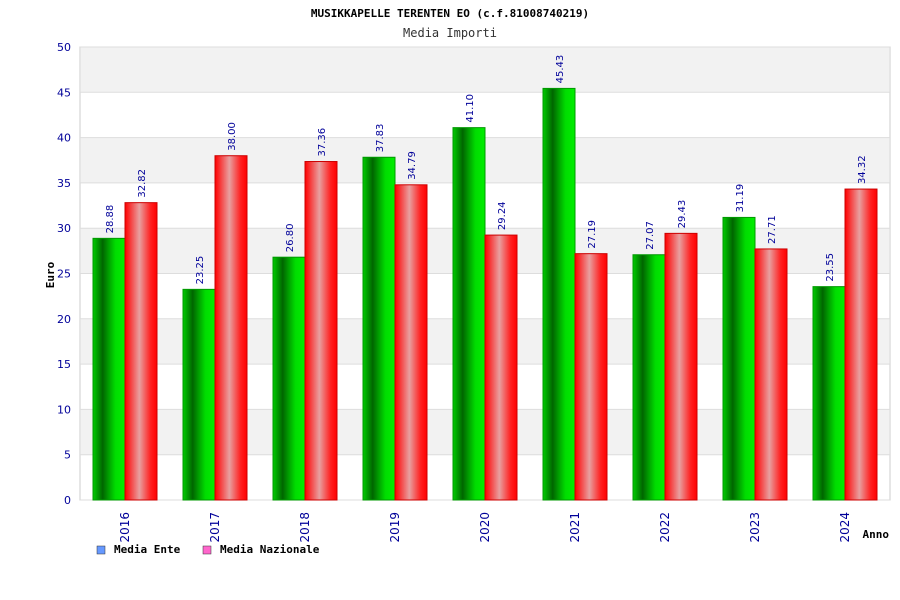 Image resolution: width=900 pixels, height=600 pixels. Describe the element at coordinates (290, 238) in the screenshot. I see `value-label: 26.80` at that location.